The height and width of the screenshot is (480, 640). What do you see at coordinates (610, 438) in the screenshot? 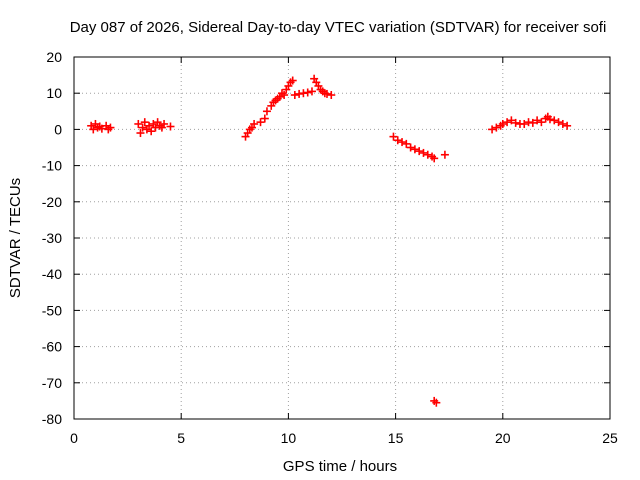
I see `x-tick-label: 25` at bounding box center [610, 438].